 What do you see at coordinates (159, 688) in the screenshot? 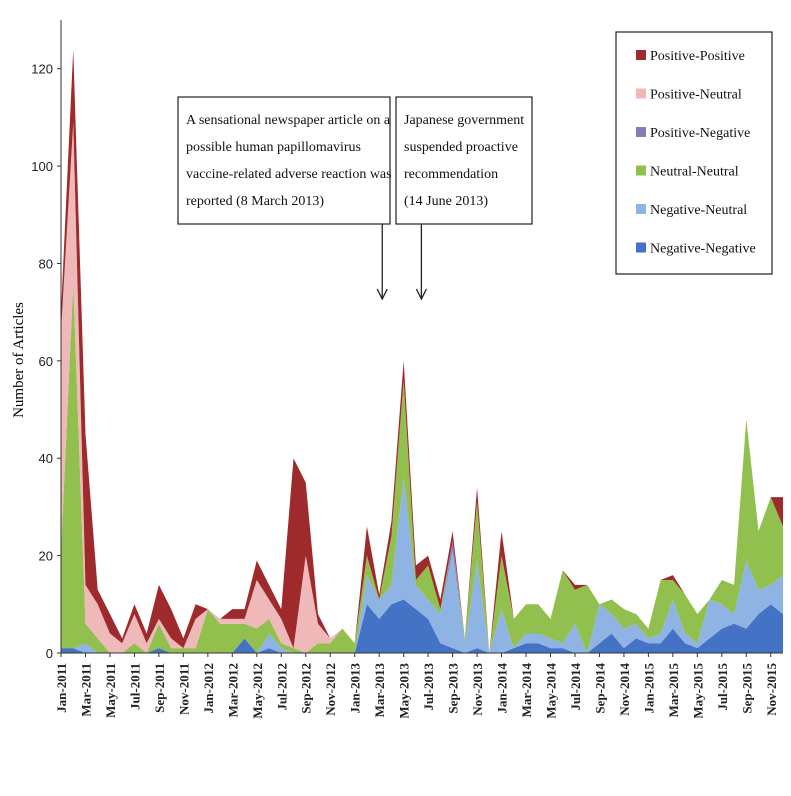
I see `x-tick-label: Sep-2011` at bounding box center [159, 688].